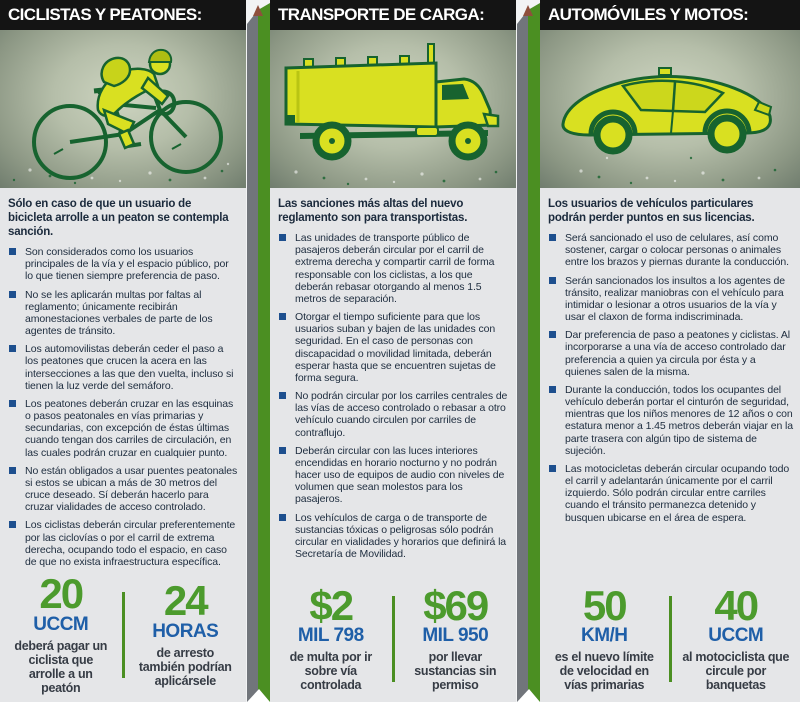 This screenshot has height=702, width=800. I want to click on cyclist-icon, so click(121, 116).